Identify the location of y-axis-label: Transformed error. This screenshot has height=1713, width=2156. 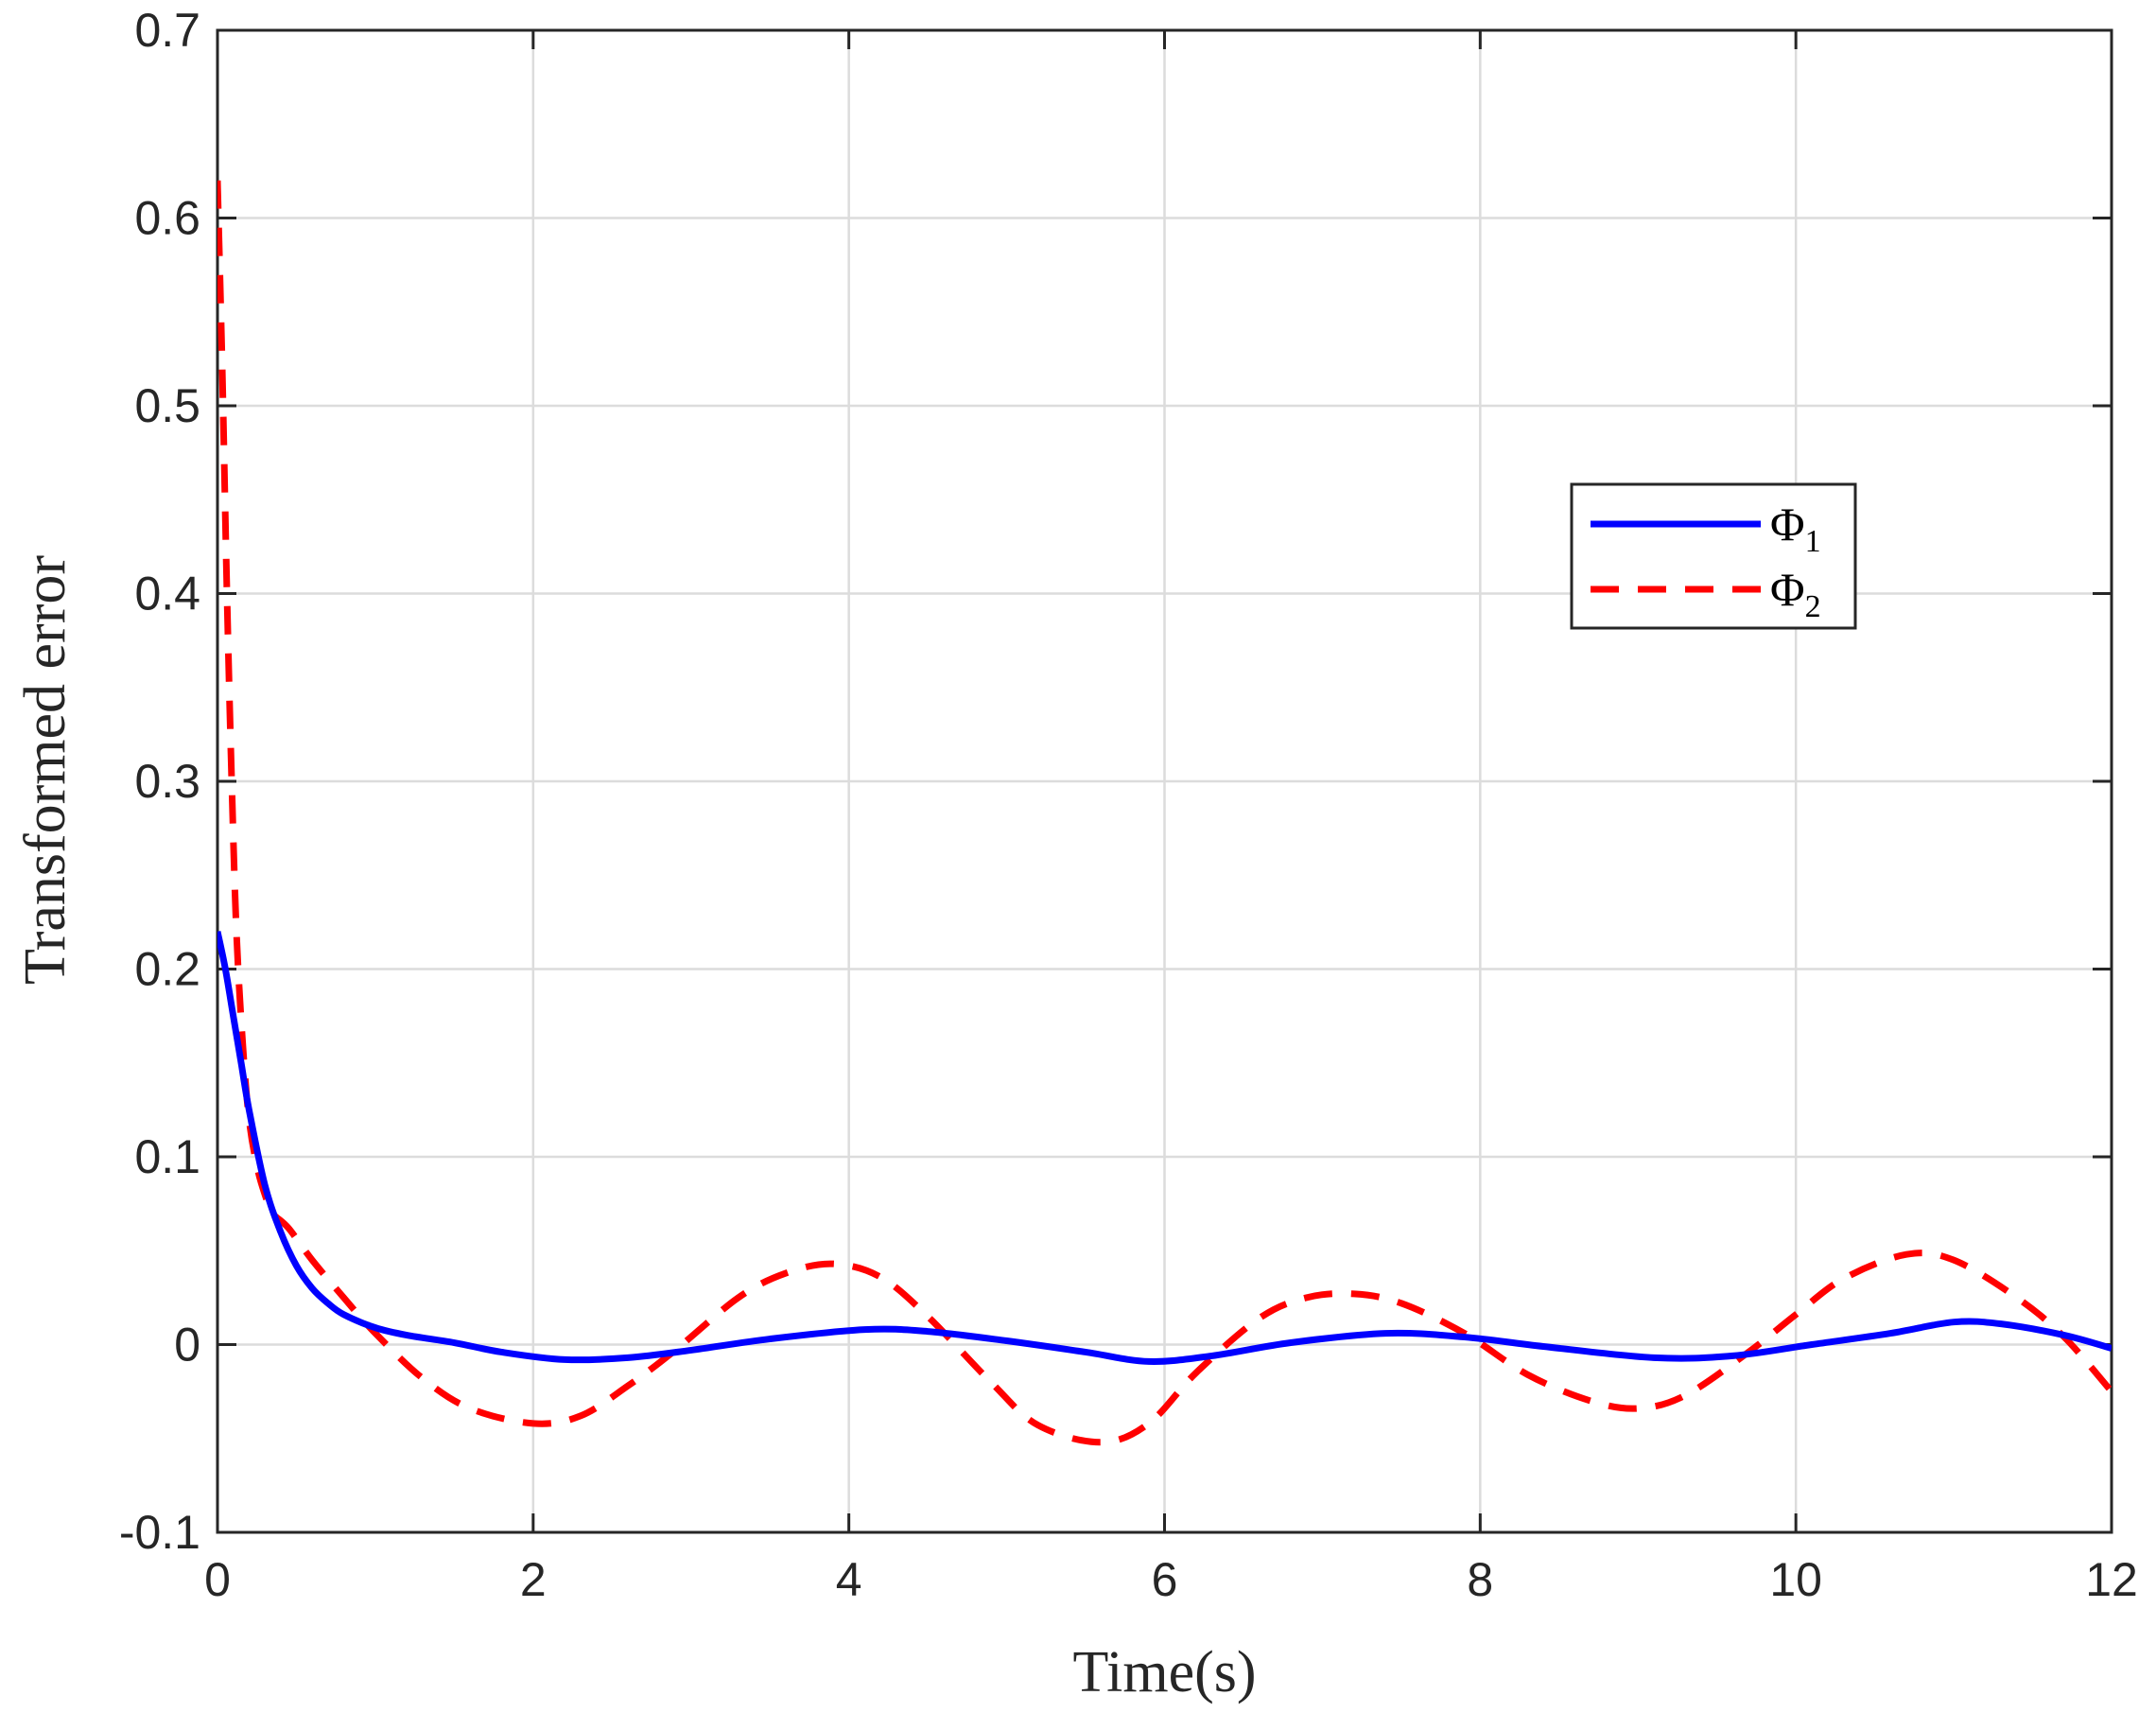
(45, 770).